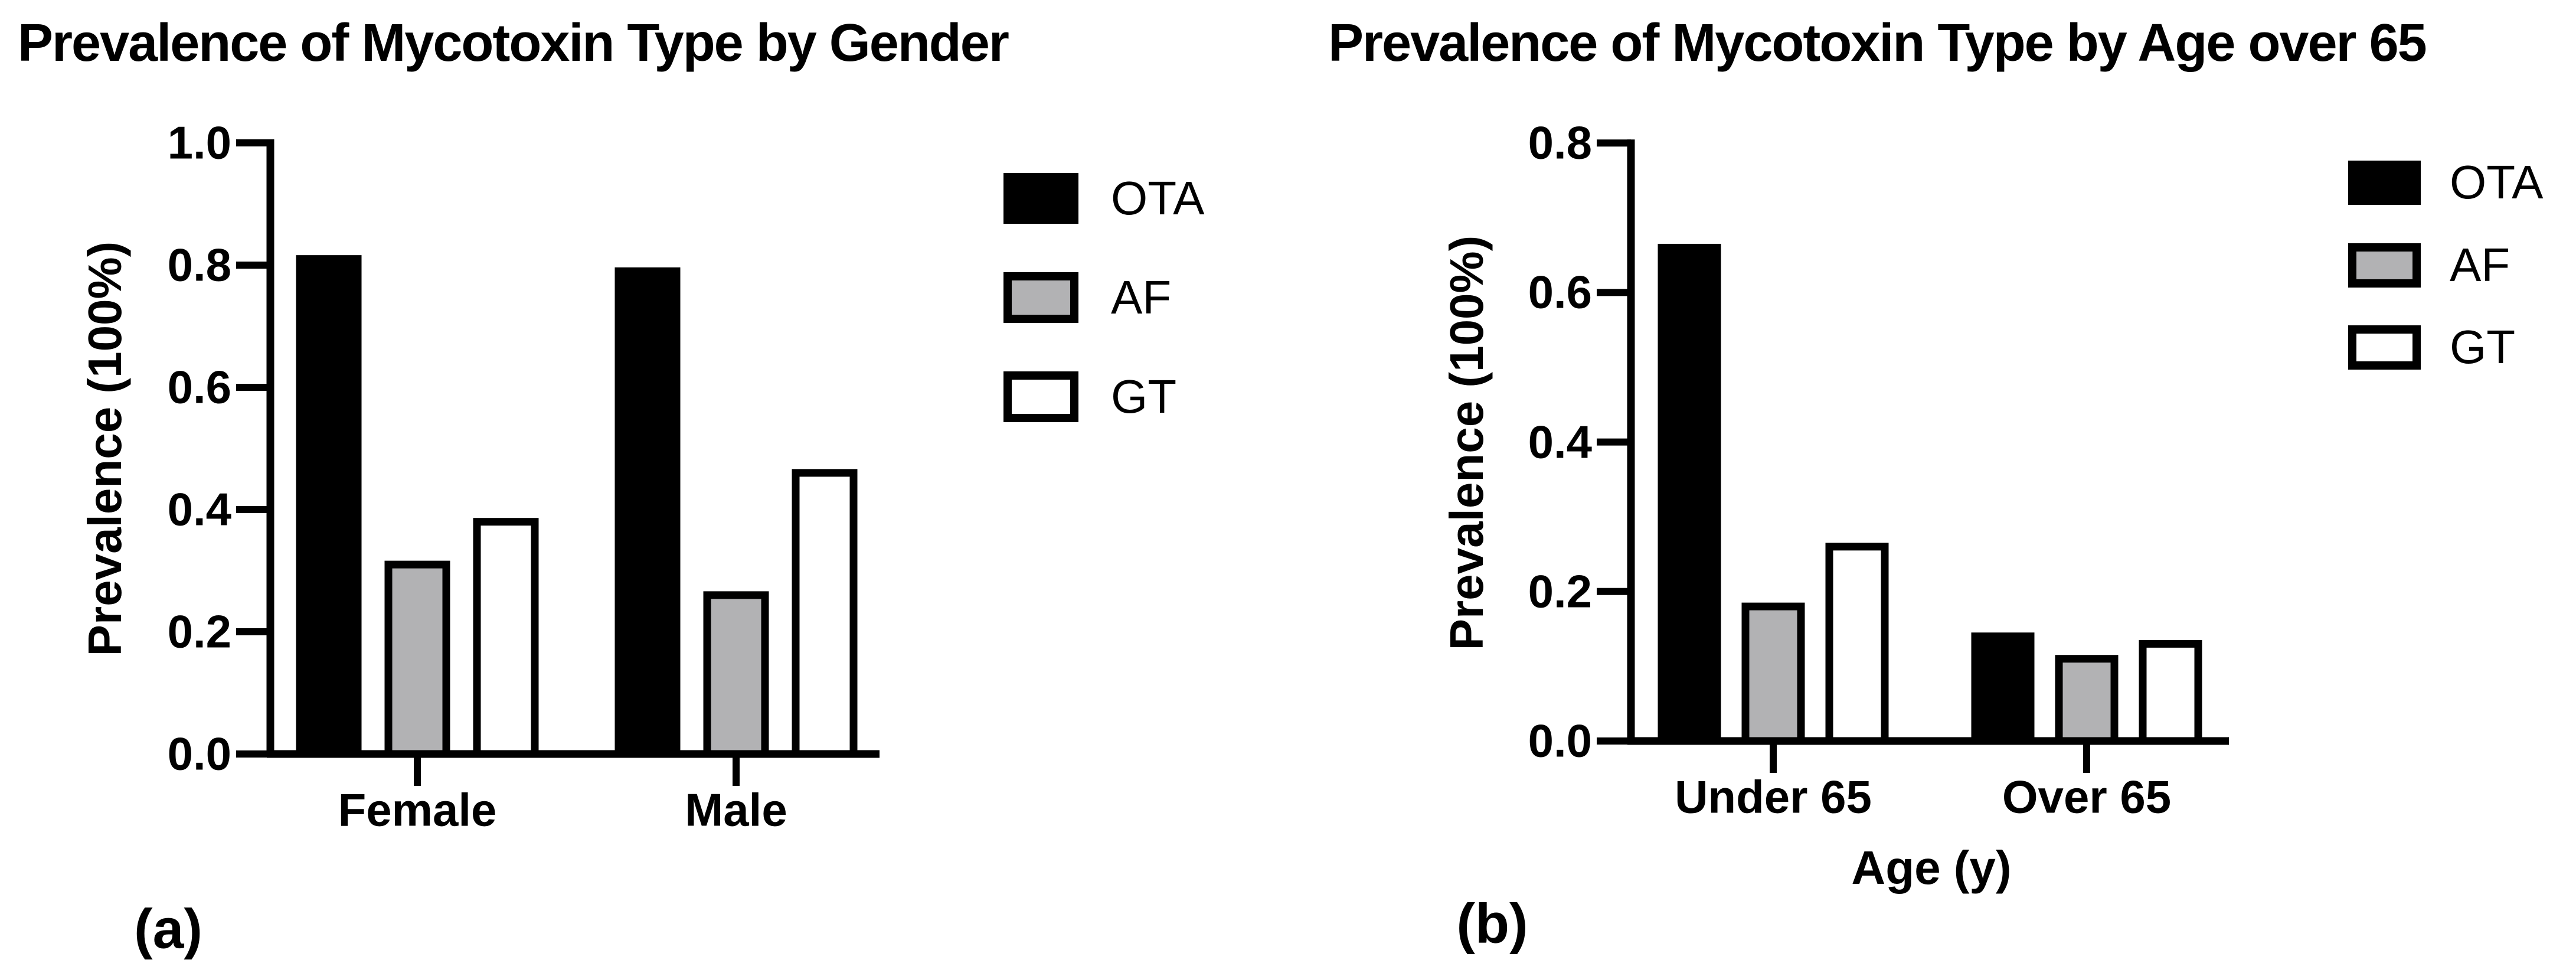  I want to click on panel-label-a: (a), so click(168, 929).